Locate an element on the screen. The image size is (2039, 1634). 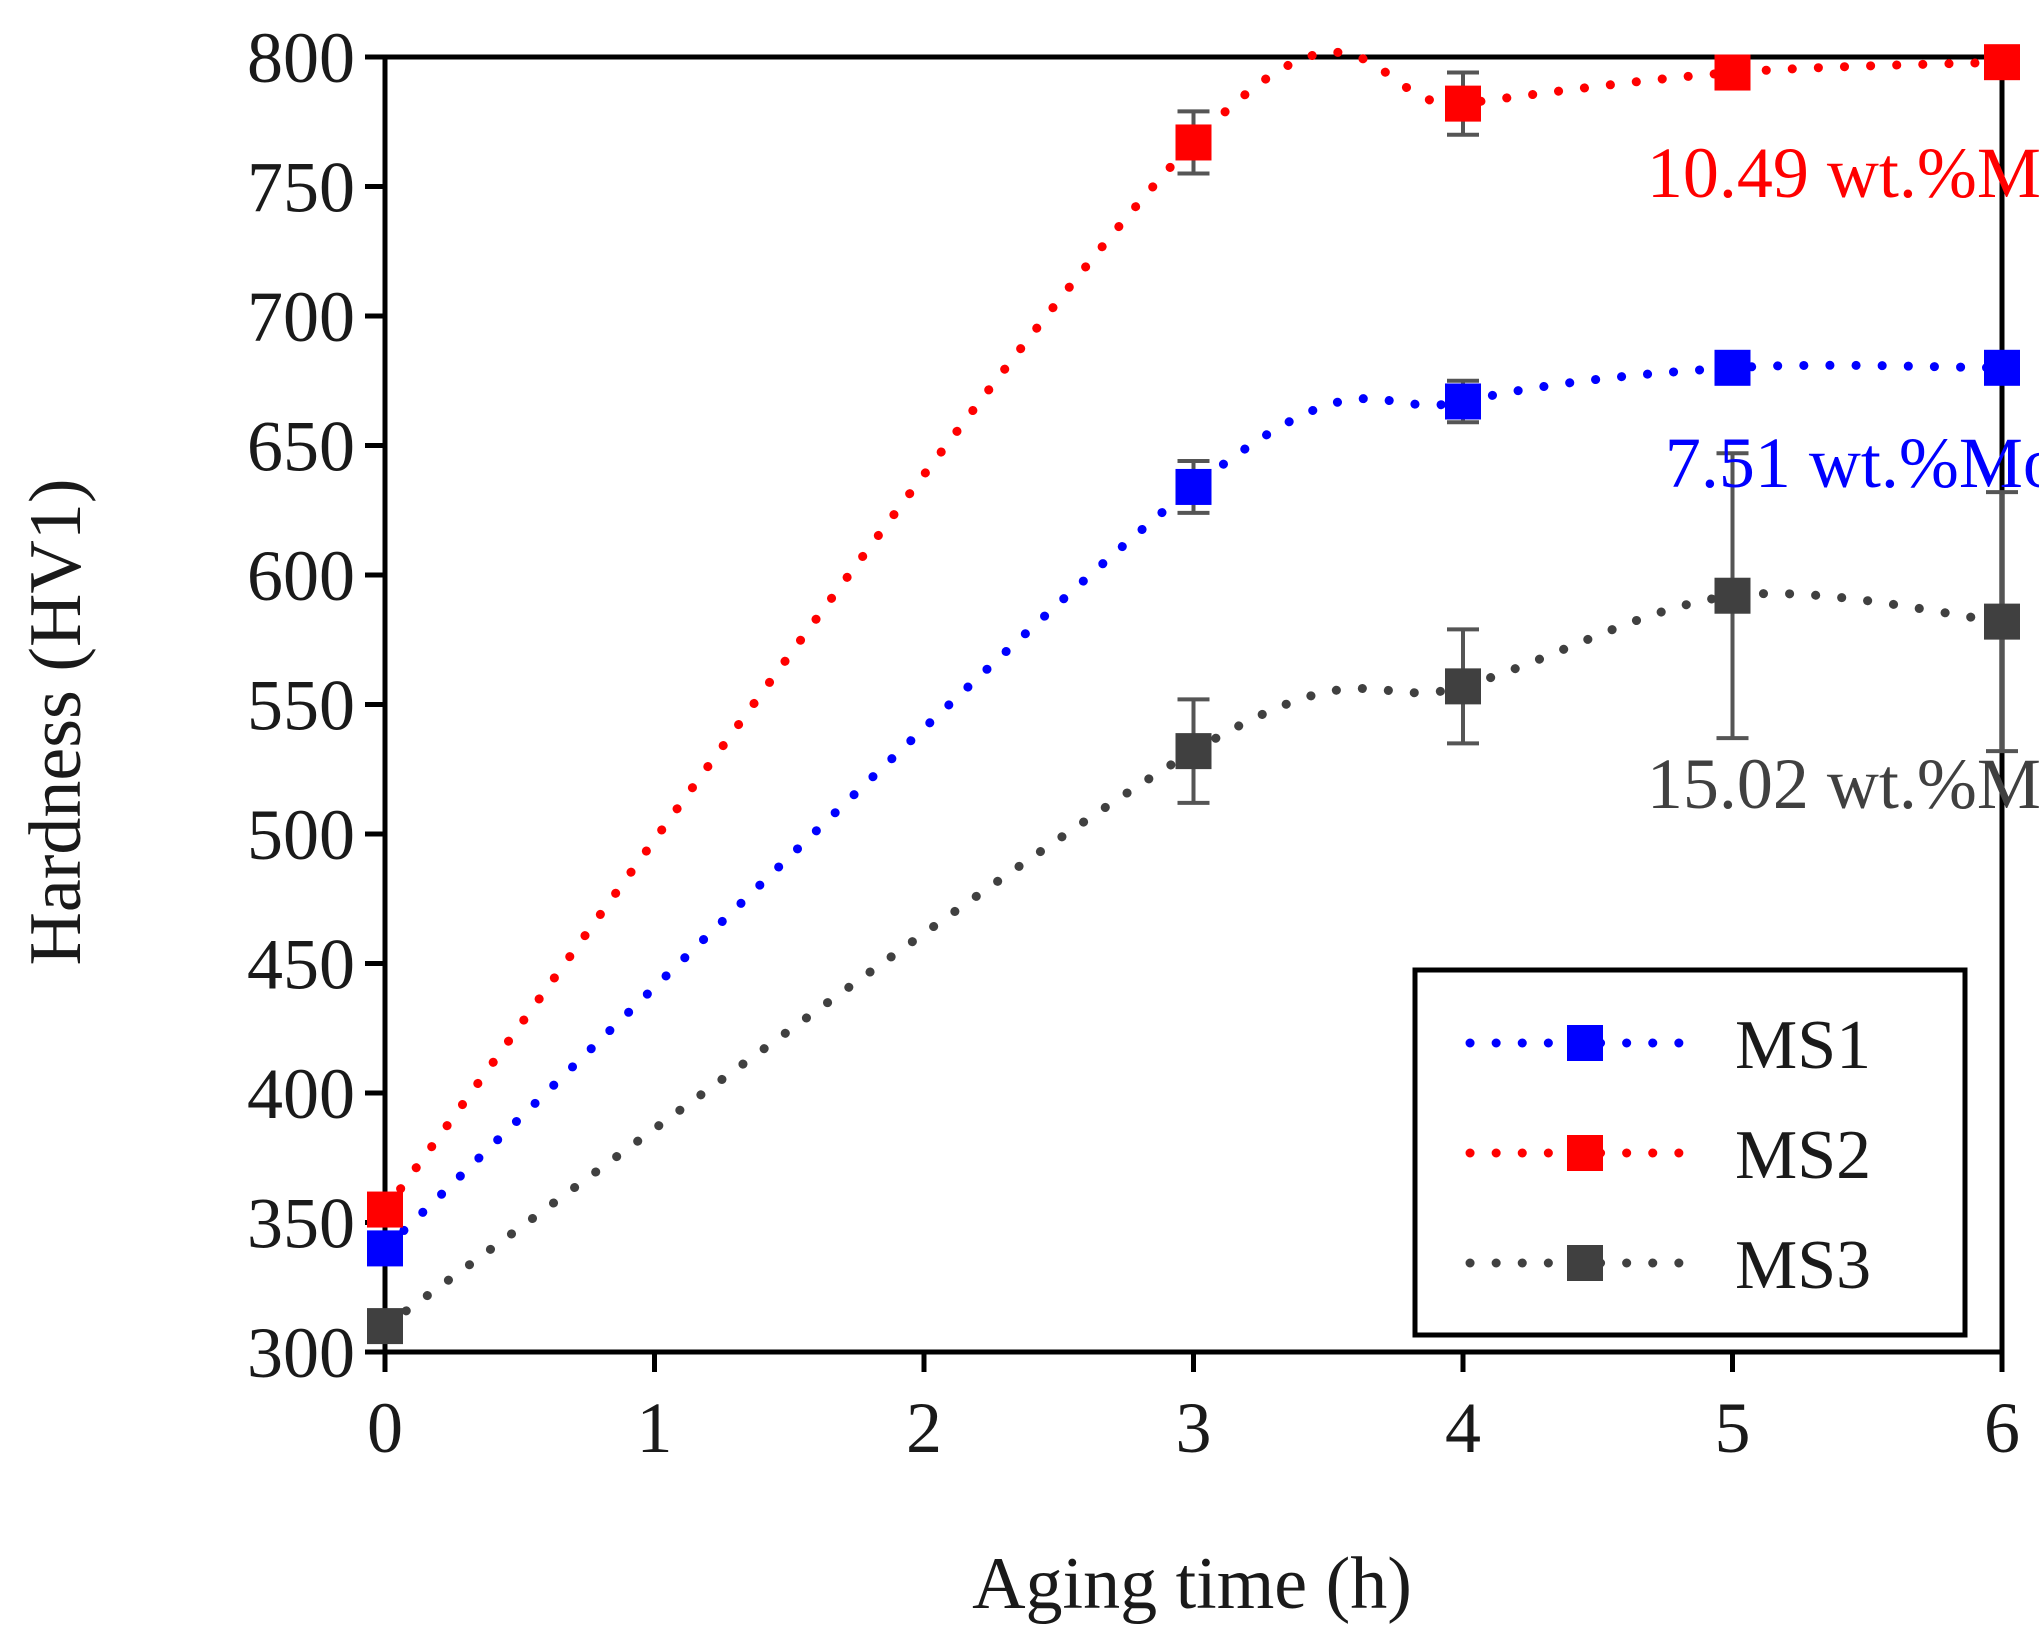
y-tick-label: 350 is located at coordinates (301, 1224).